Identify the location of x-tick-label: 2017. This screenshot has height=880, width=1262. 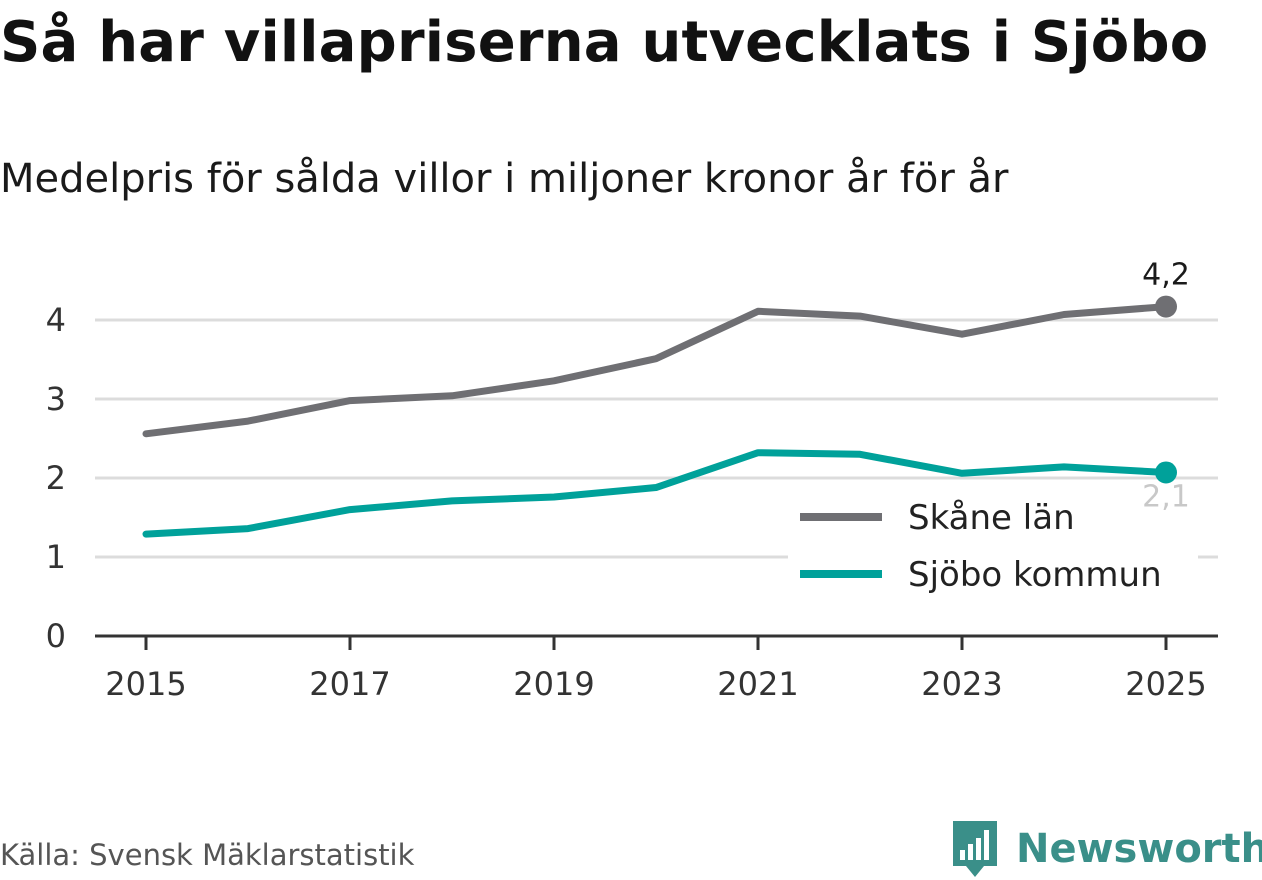
(349, 684).